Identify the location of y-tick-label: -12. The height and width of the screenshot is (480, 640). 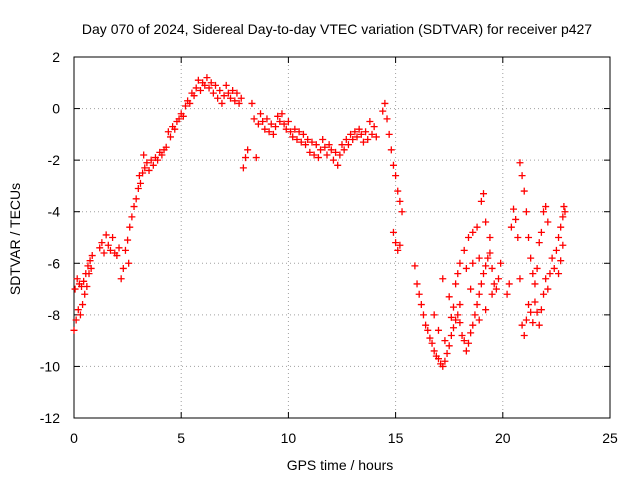
(50, 418).